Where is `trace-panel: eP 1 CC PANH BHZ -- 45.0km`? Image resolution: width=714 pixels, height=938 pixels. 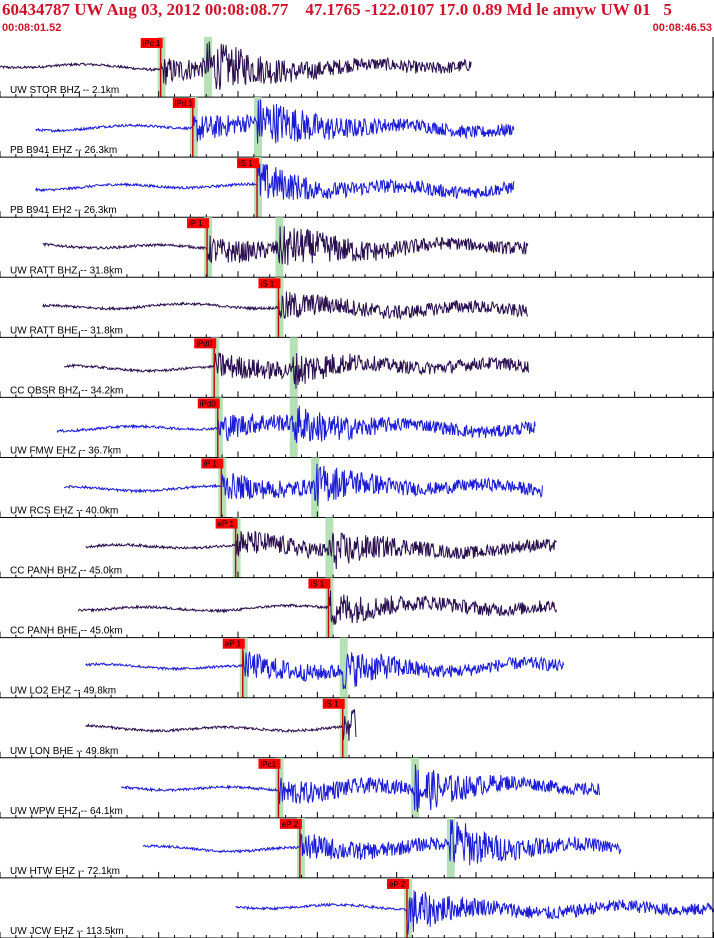
trace-panel: eP 1 CC PANH BHZ -- 45.0km is located at coordinates (357, 548).